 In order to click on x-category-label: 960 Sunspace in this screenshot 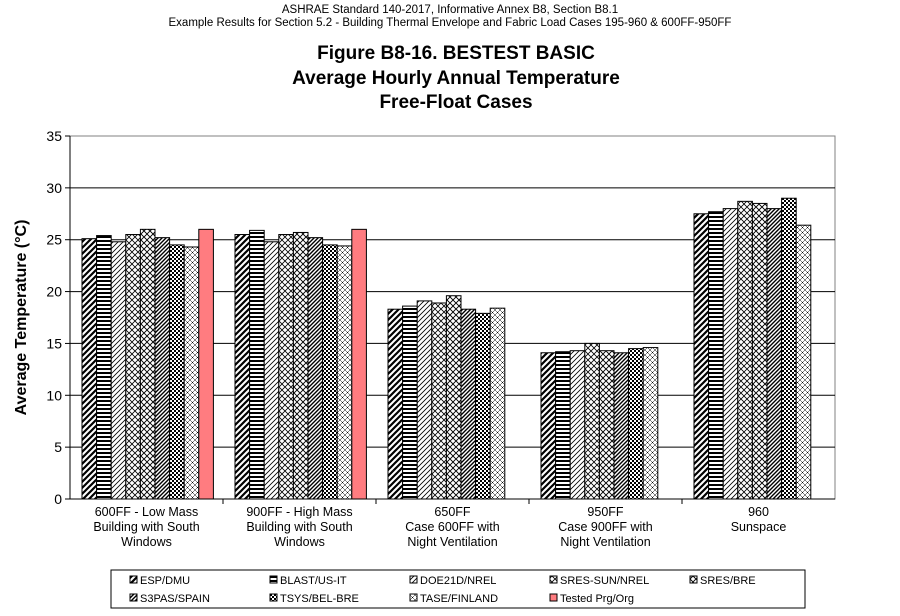, I will do `click(759, 519)`.